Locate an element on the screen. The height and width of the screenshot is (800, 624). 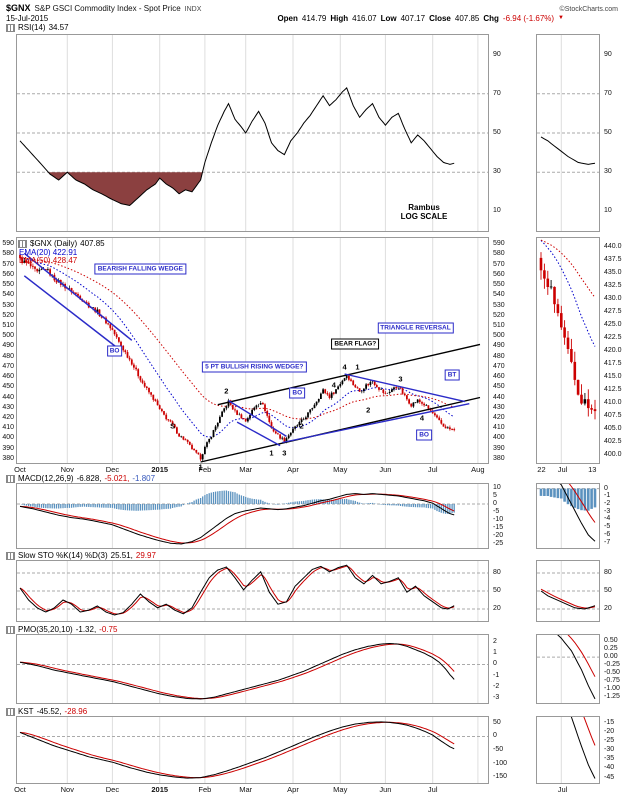
sto-mini-axis: 80 50 20 is located at coordinates (613, 591).